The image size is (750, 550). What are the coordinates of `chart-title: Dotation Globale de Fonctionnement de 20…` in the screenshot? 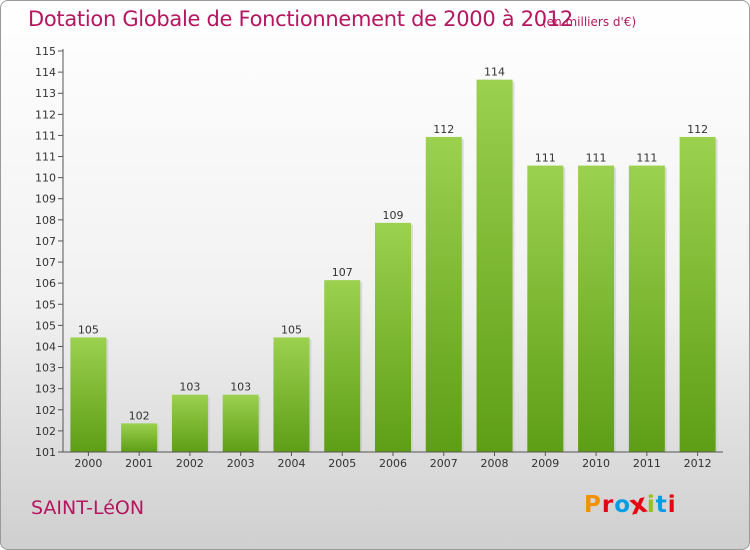 It's located at (300, 19).